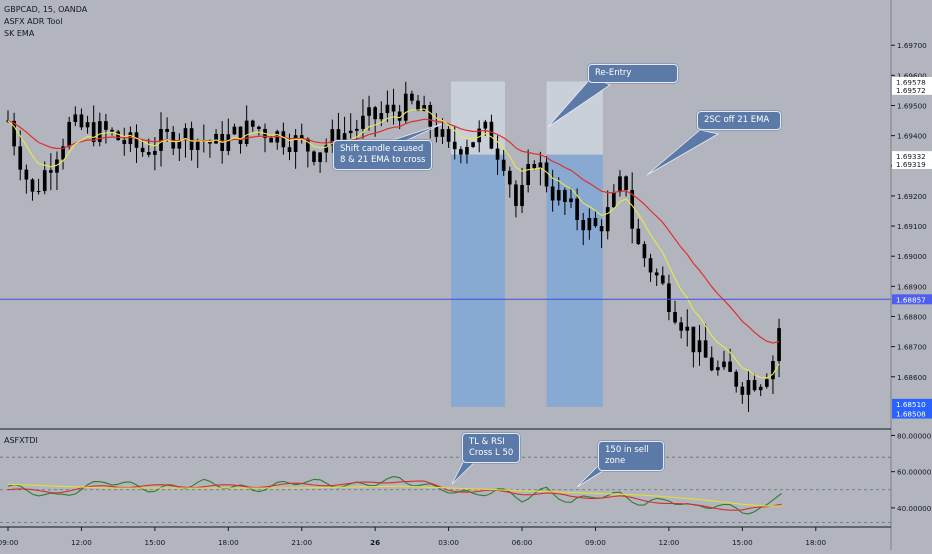 The height and width of the screenshot is (554, 932). I want to click on time-tick-label: 12:00, so click(81, 542).